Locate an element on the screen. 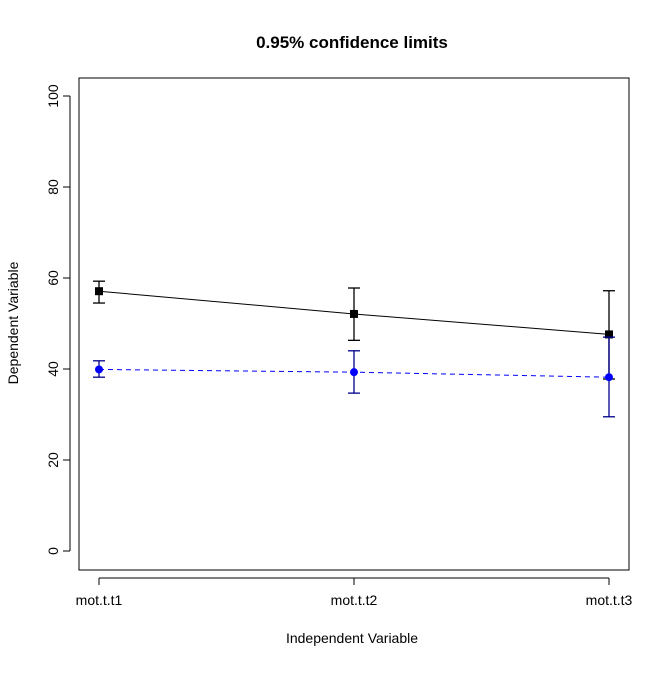 This screenshot has height=673, width=669. y-axis-label: Dependent Variable is located at coordinates (13, 322).